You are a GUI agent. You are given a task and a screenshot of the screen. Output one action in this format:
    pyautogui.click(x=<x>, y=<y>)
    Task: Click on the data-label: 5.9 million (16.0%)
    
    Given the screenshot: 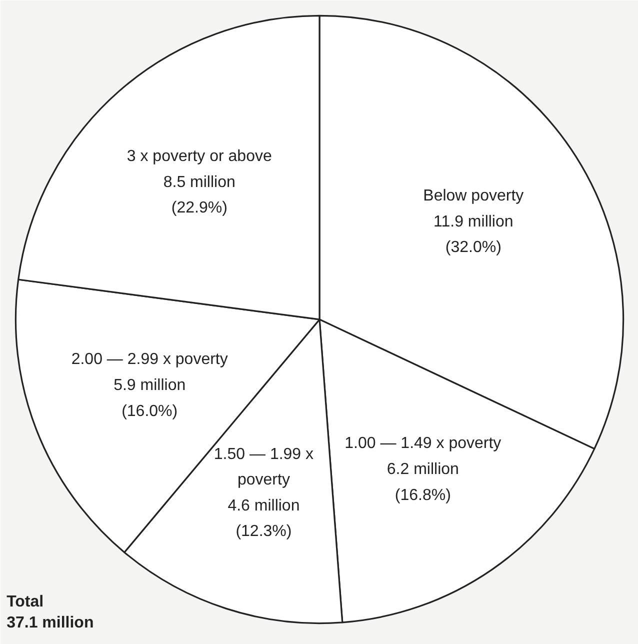 What is the action you would take?
    pyautogui.click(x=150, y=398)
    